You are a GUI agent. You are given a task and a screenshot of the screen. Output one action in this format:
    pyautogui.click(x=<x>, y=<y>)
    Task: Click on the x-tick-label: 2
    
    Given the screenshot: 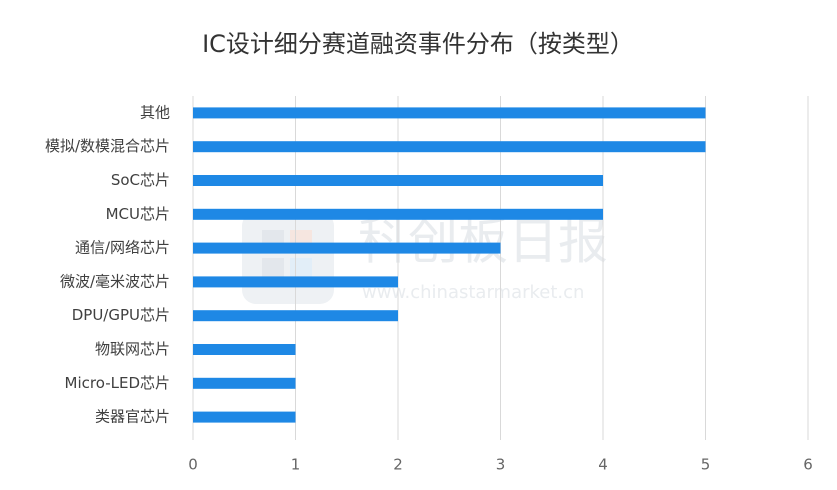 What is the action you would take?
    pyautogui.click(x=398, y=465)
    